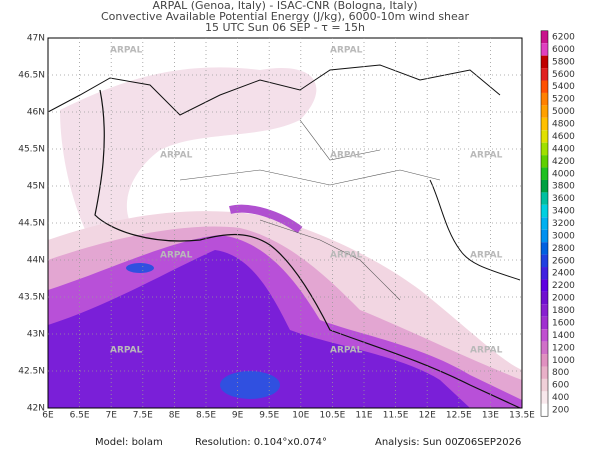  What do you see at coordinates (31, 298) in the screenshot?
I see `lat-label: 43.5N` at bounding box center [31, 298].